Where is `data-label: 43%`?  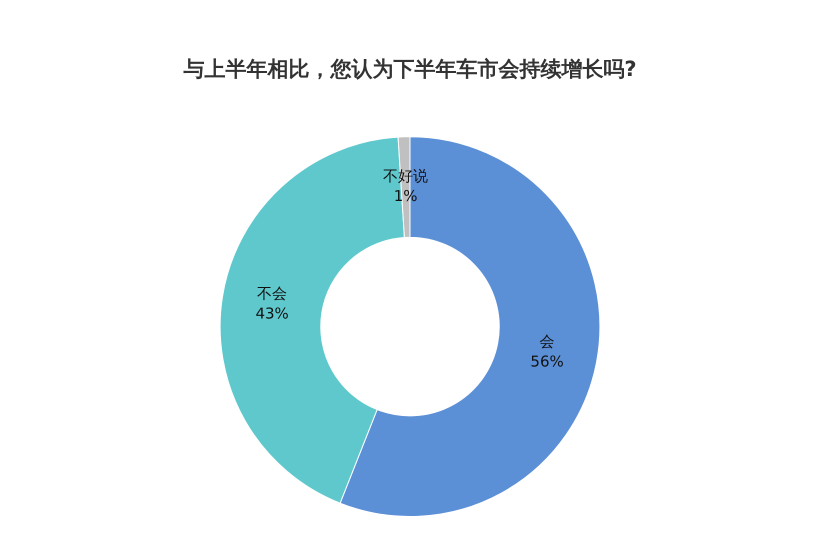 data-label: 43% is located at coordinates (272, 313).